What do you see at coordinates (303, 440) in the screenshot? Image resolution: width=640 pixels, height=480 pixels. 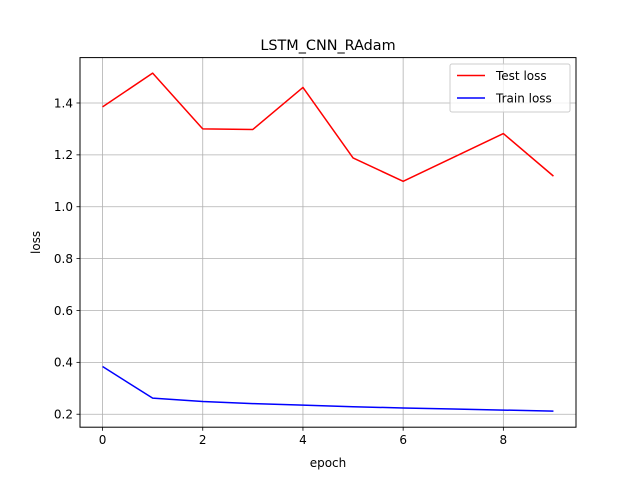 I see `x-tick-label: 4` at bounding box center [303, 440].